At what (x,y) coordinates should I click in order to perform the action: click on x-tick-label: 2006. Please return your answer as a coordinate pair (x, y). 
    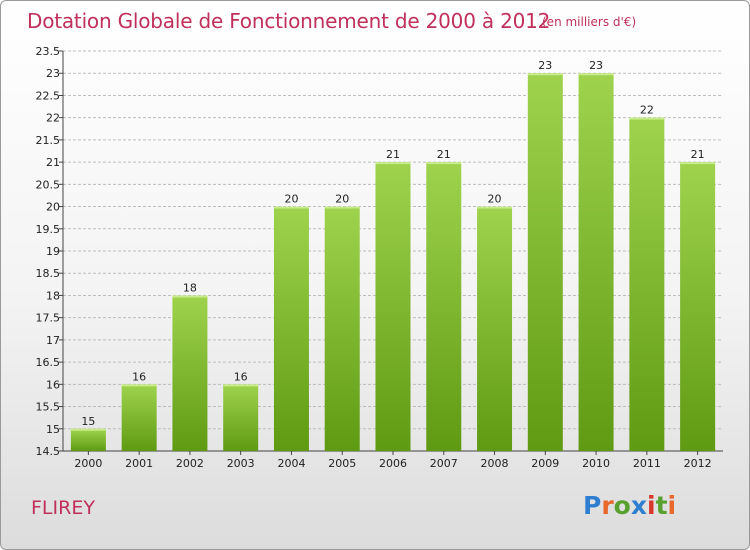
    Looking at the image, I should click on (393, 463).